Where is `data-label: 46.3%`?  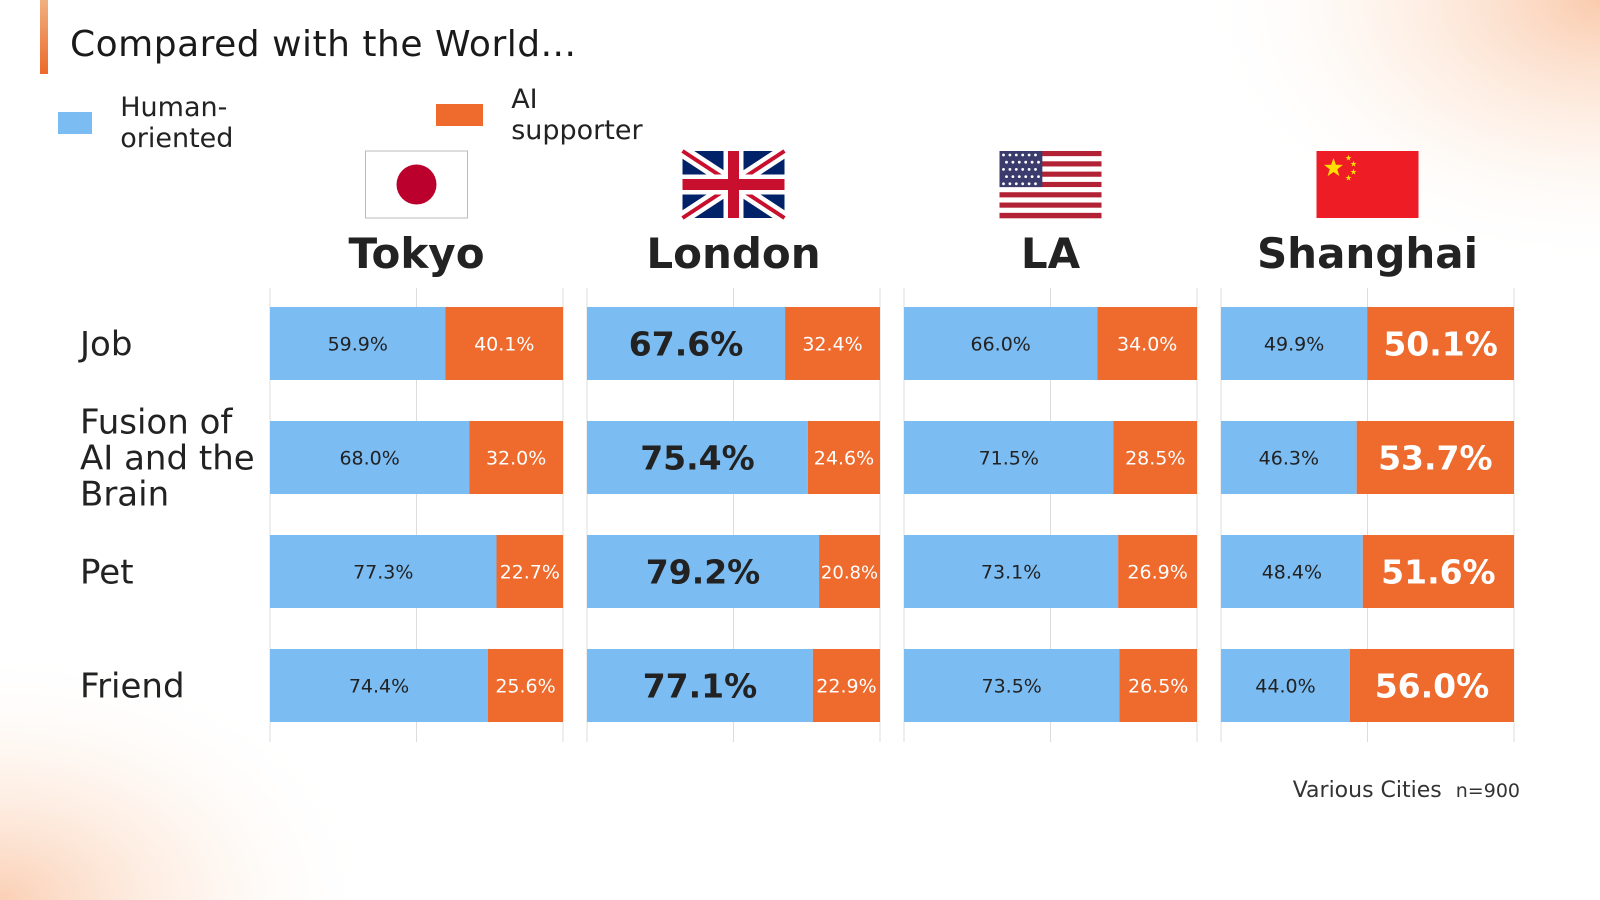
data-label: 46.3% is located at coordinates (1289, 459).